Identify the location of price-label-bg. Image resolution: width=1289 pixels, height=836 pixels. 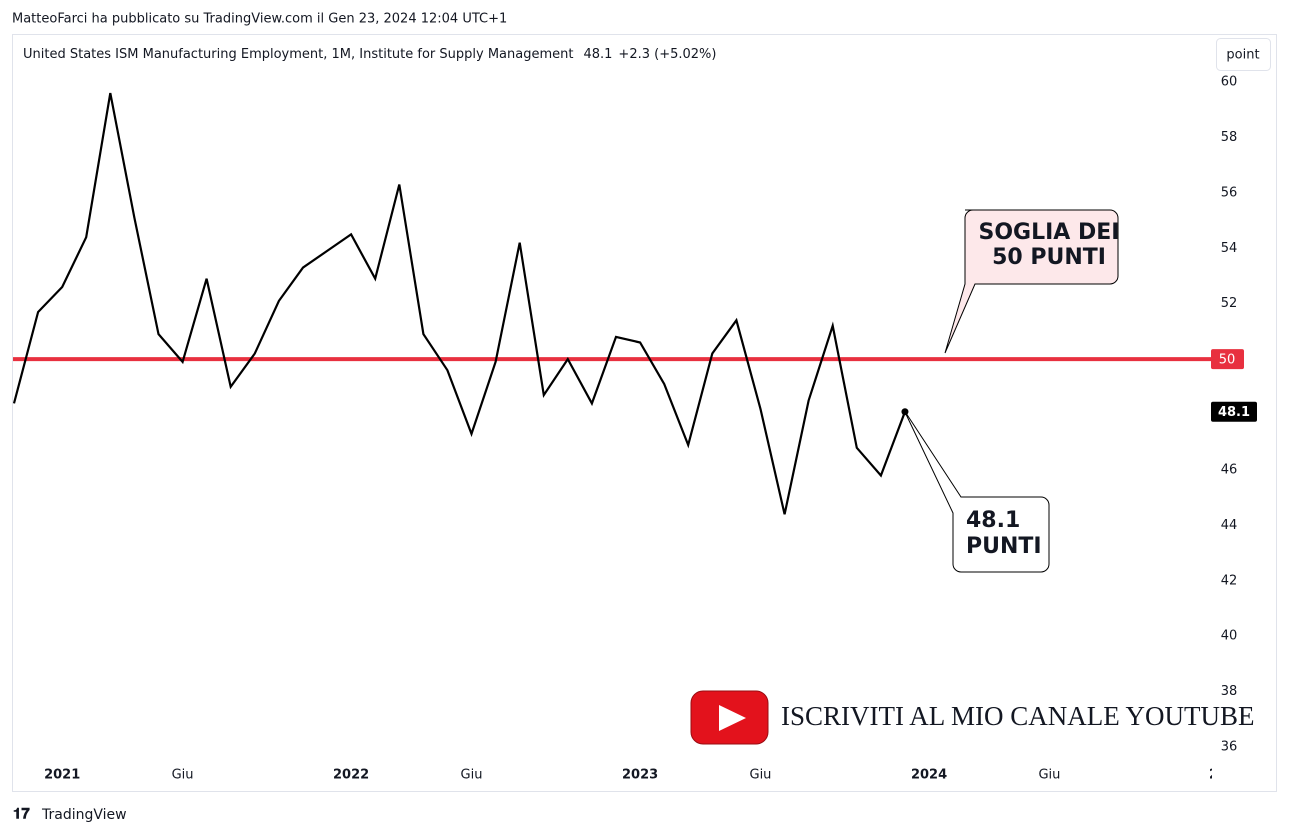
(1234, 411).